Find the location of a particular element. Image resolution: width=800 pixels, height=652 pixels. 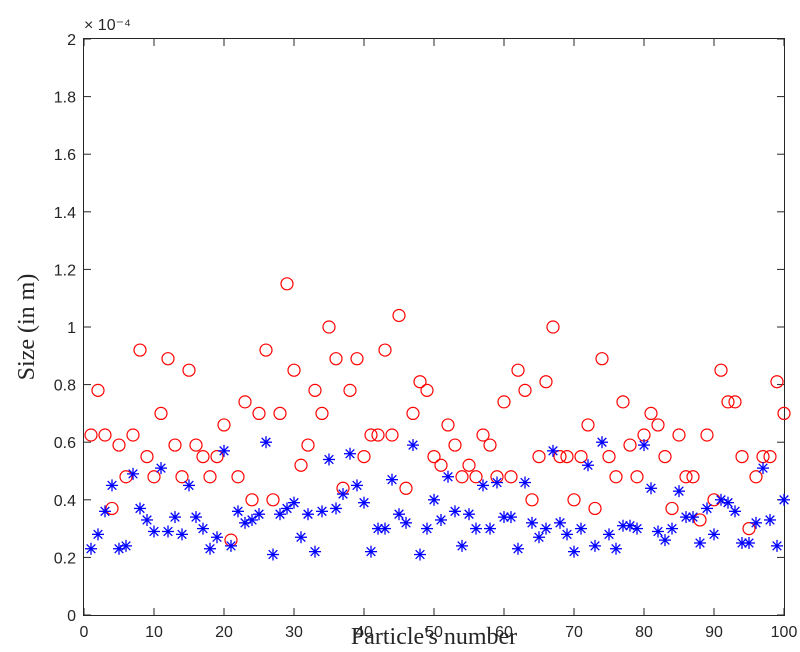

y-tick-label: 0.8 is located at coordinates (65, 386).